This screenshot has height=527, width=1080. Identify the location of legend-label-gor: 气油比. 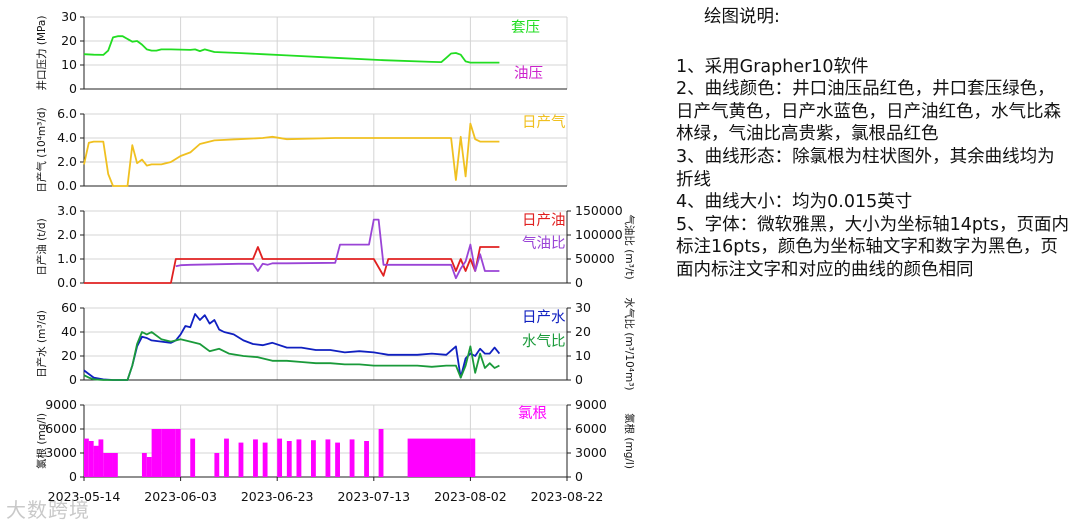
(544, 243).